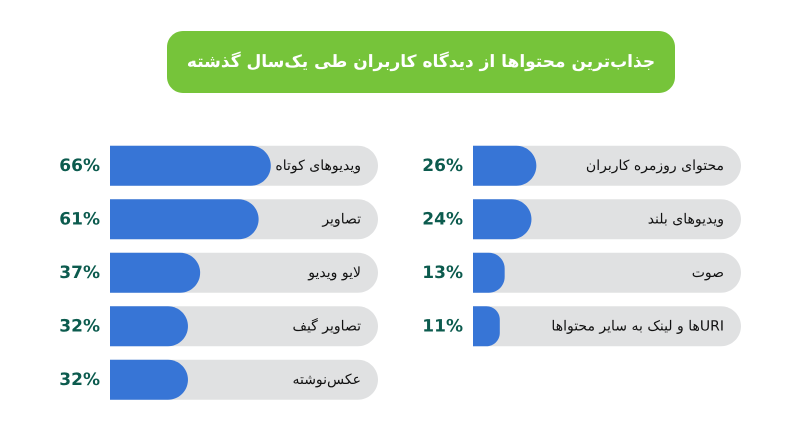 The width and height of the screenshot is (800, 434). I want to click on data-label: 24%, so click(442, 219).